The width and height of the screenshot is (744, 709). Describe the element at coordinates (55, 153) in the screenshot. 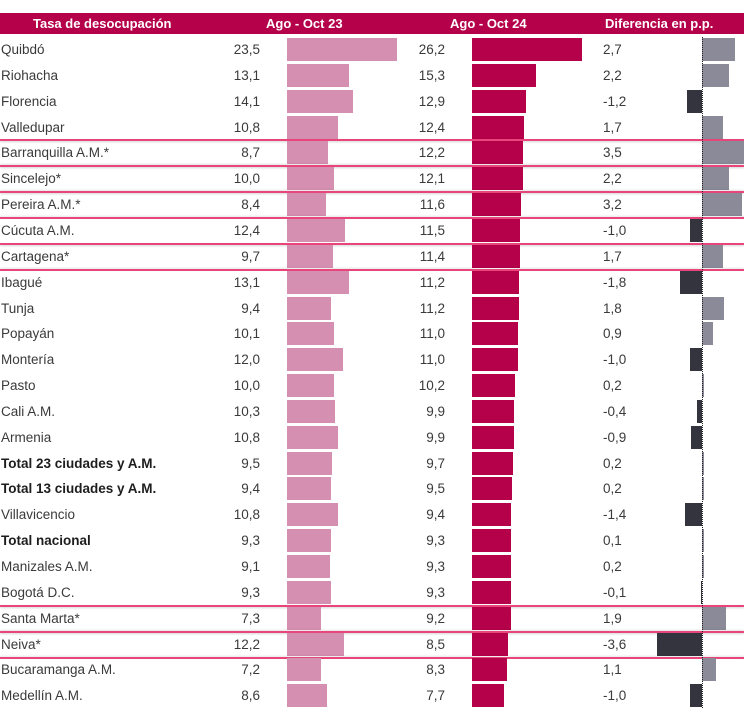

I see `city-label: Barranquilla A.M.*` at that location.